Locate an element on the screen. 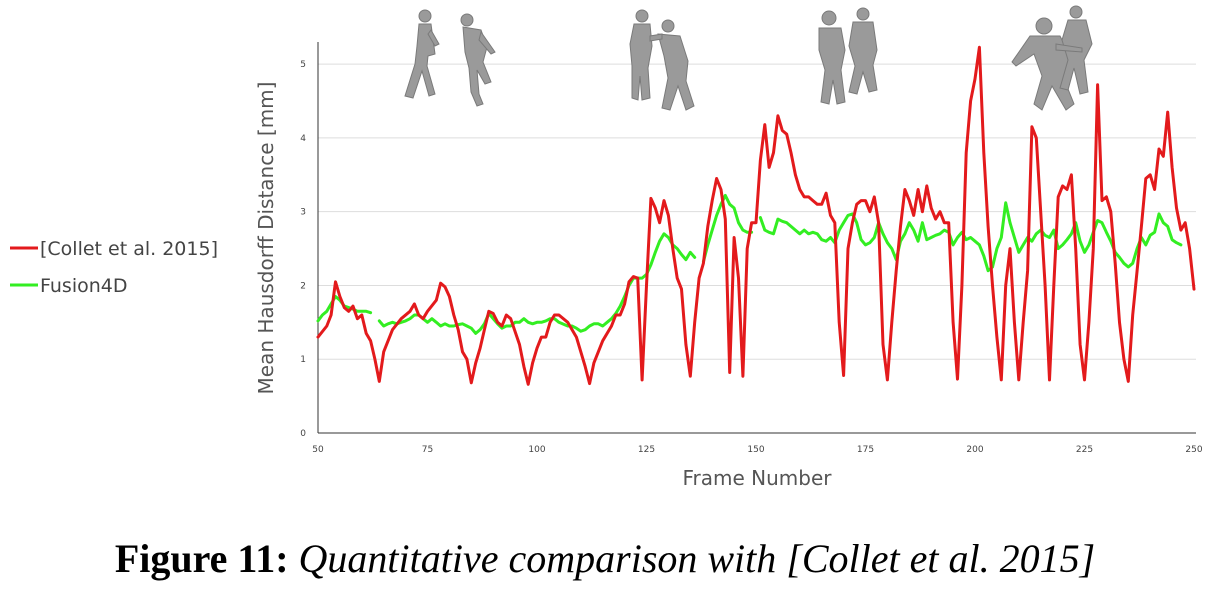  human-figure-renderings is located at coordinates (748, 58).